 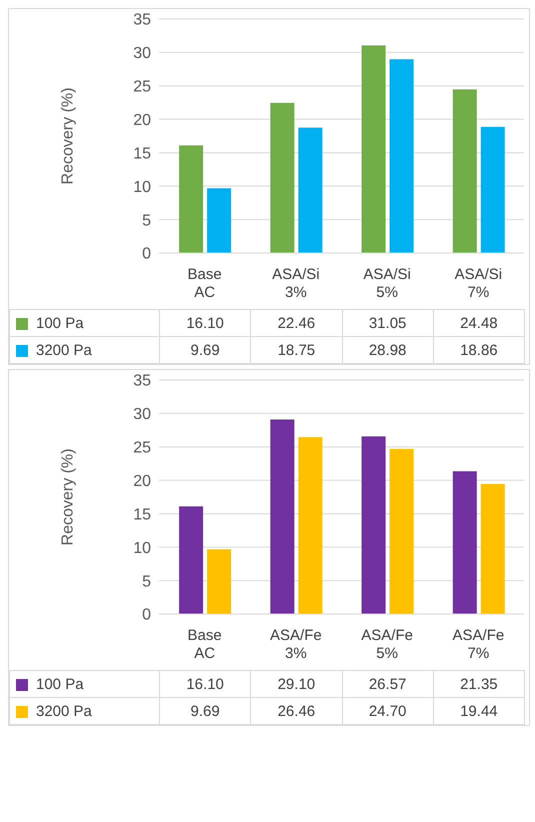 I want to click on data-label: 21.35, so click(x=478, y=684).